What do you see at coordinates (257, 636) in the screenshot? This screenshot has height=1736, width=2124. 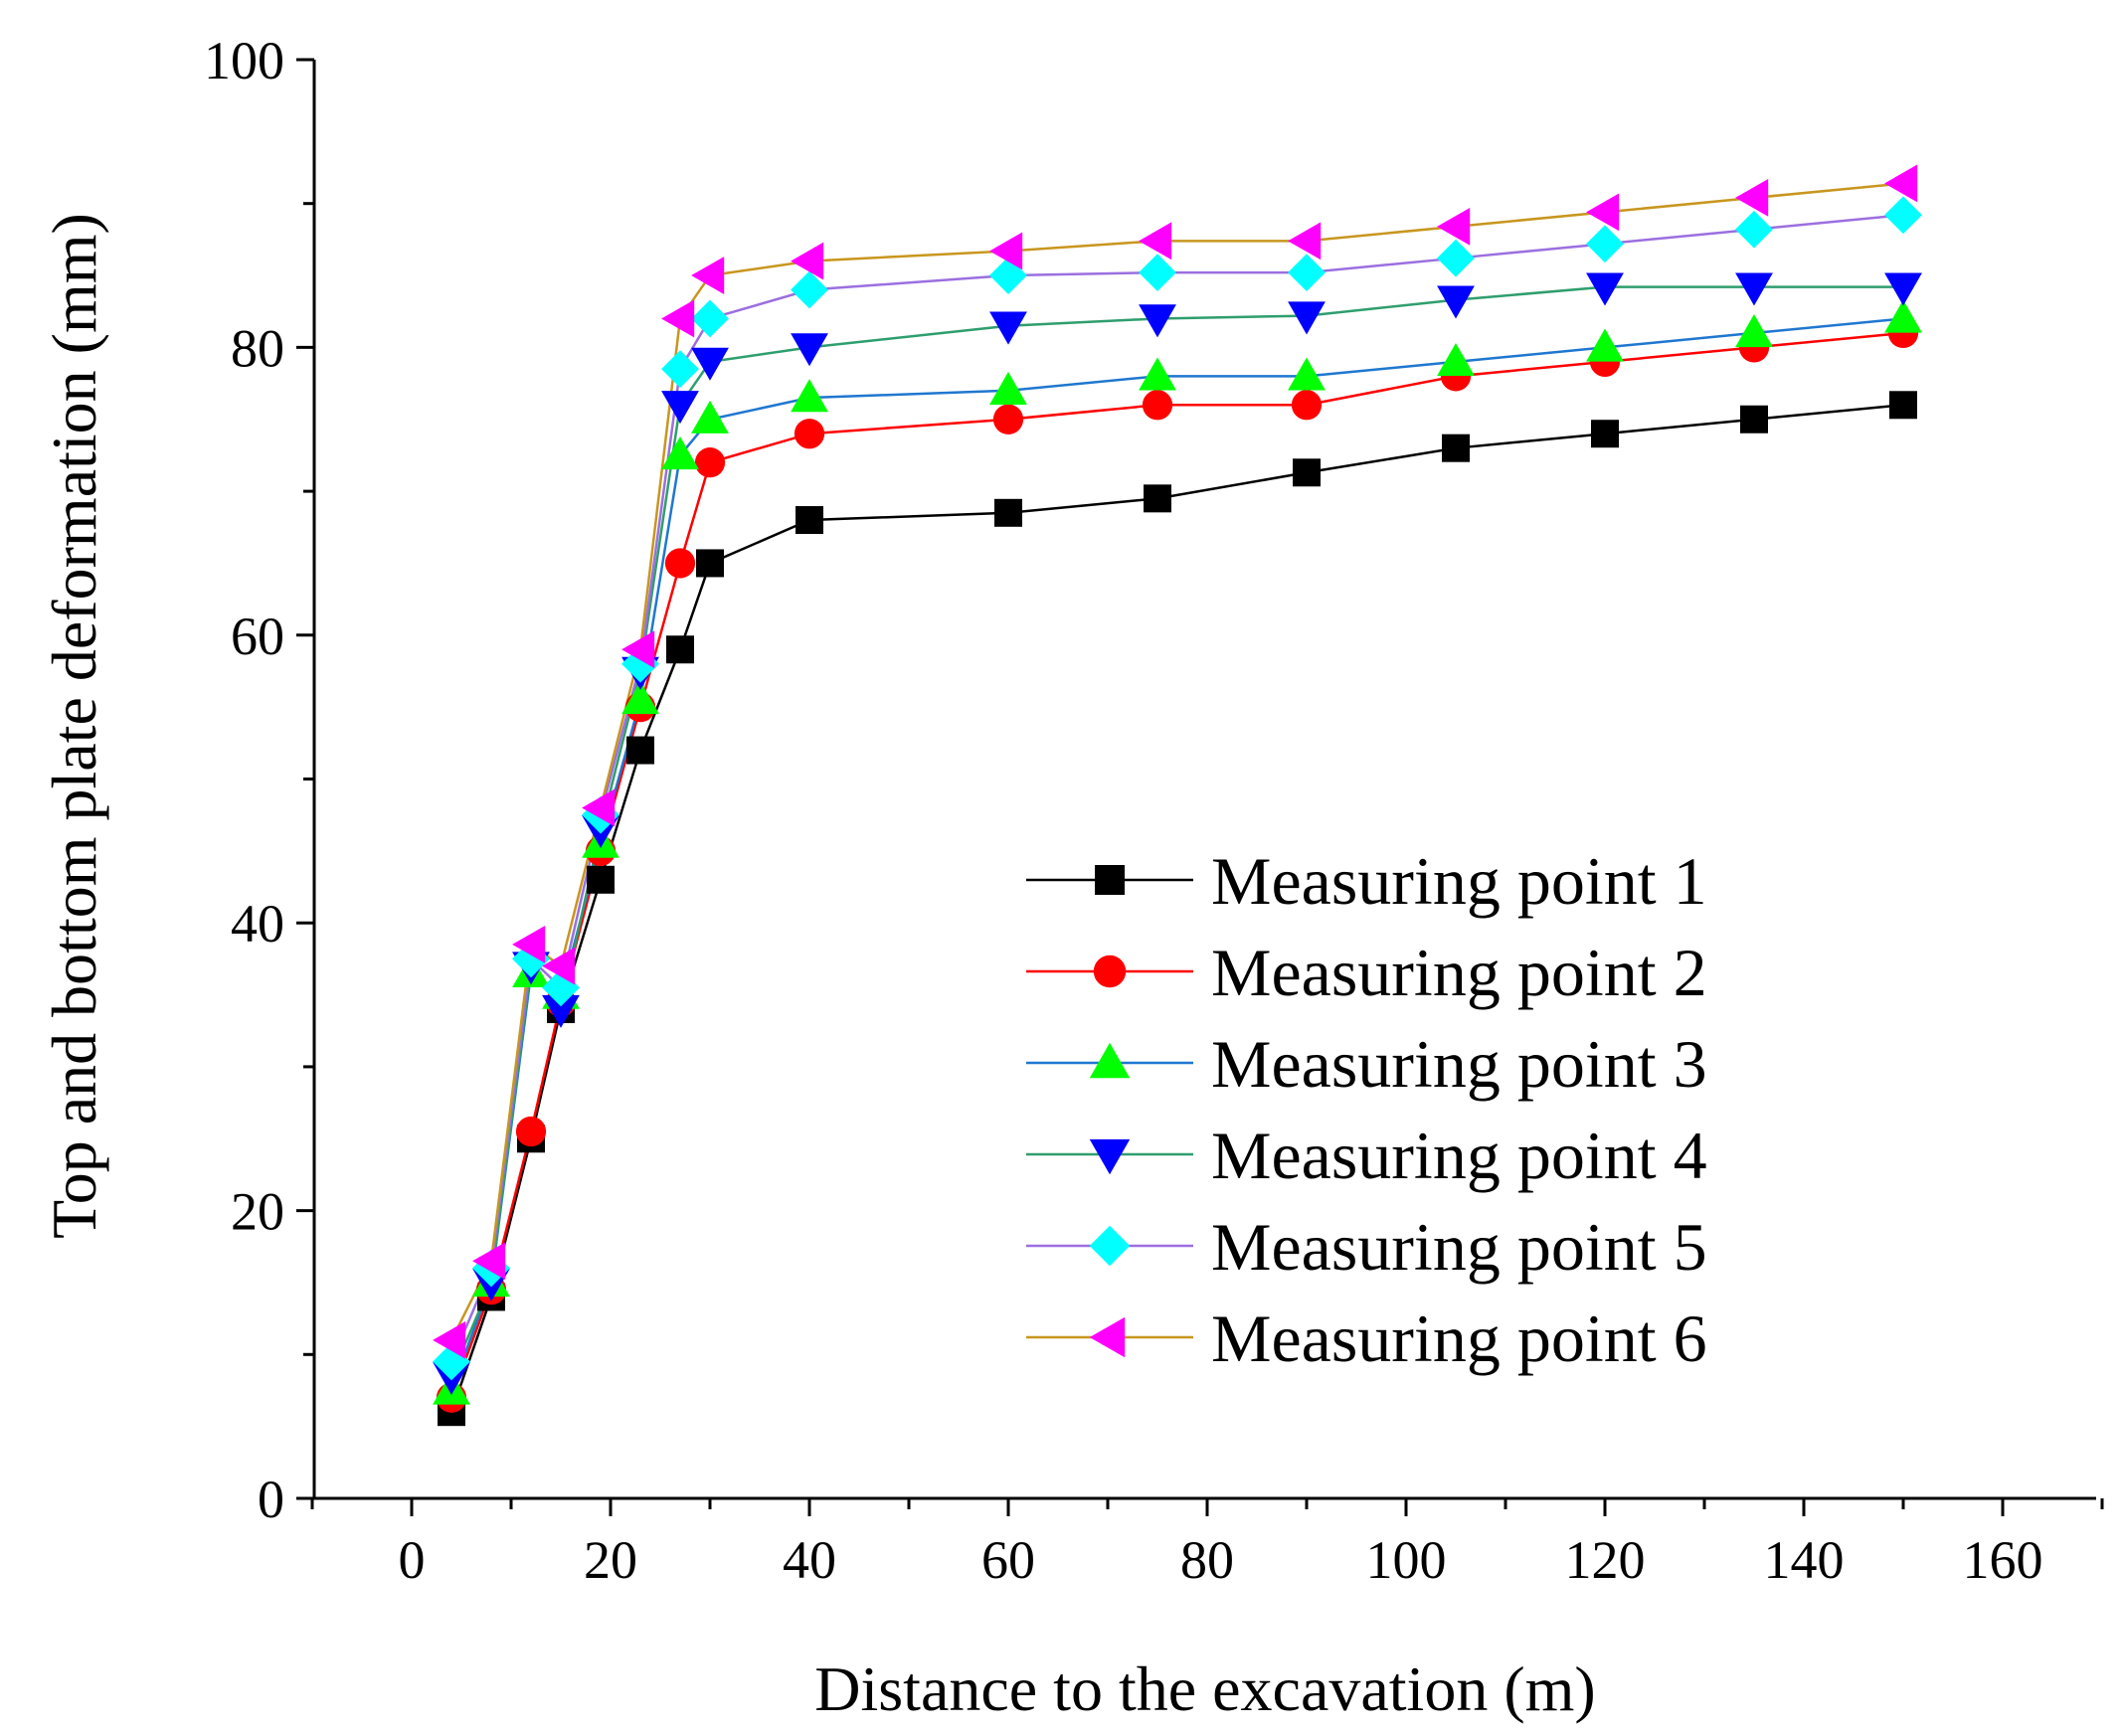 I see `y-tick-label-60: 60` at bounding box center [257, 636].